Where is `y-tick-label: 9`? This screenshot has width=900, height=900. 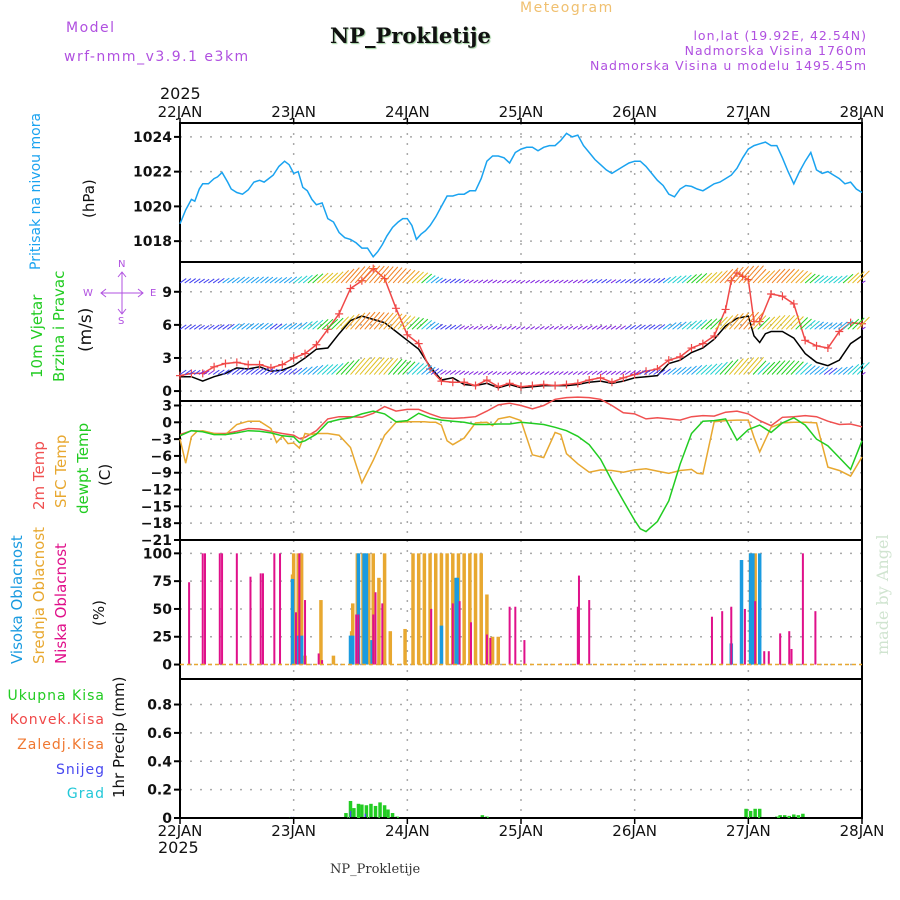 y-tick-label: 9 is located at coordinates (167, 293).